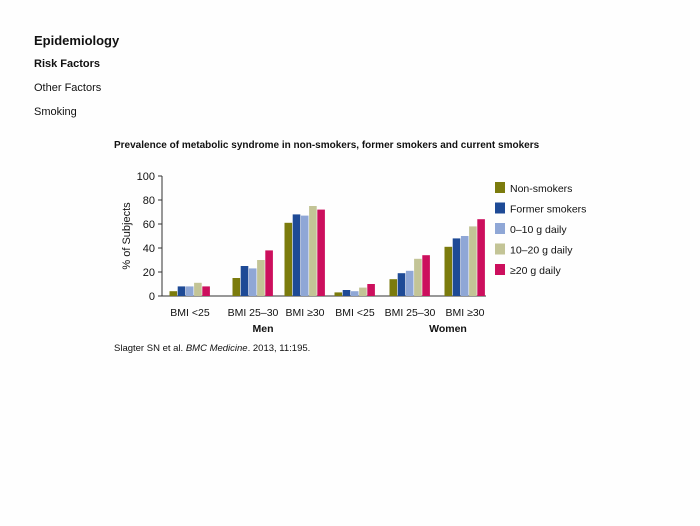 This screenshot has width=700, height=526. What do you see at coordinates (216, 348) in the screenshot?
I see `citation-journal: BMC Medicine` at bounding box center [216, 348].